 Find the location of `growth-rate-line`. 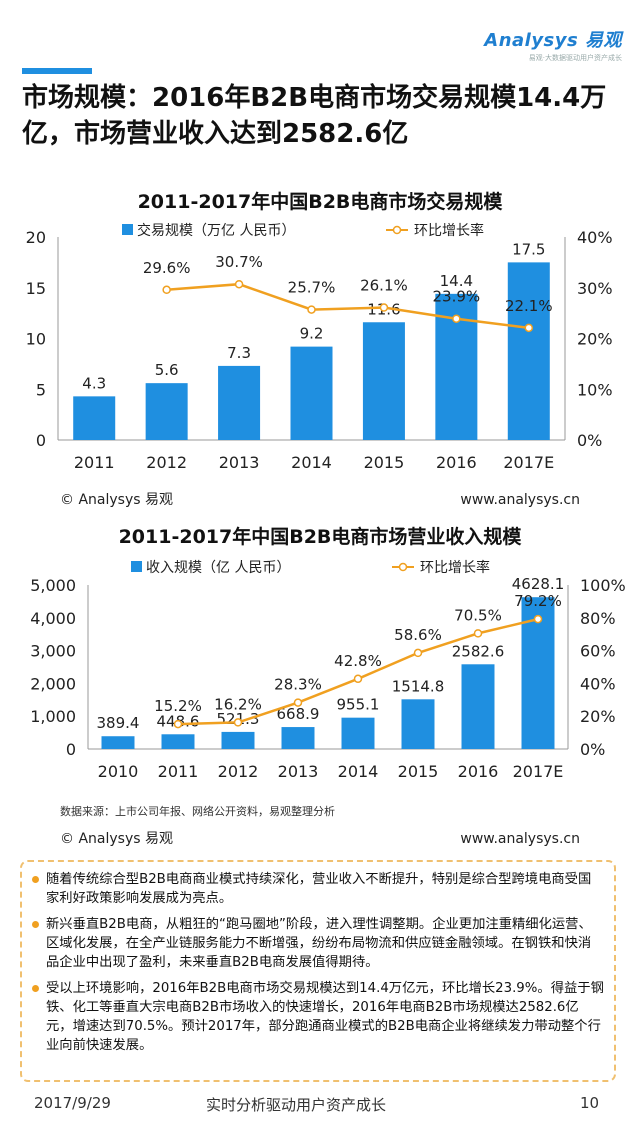

growth-rate-line is located at coordinates (347, 306).